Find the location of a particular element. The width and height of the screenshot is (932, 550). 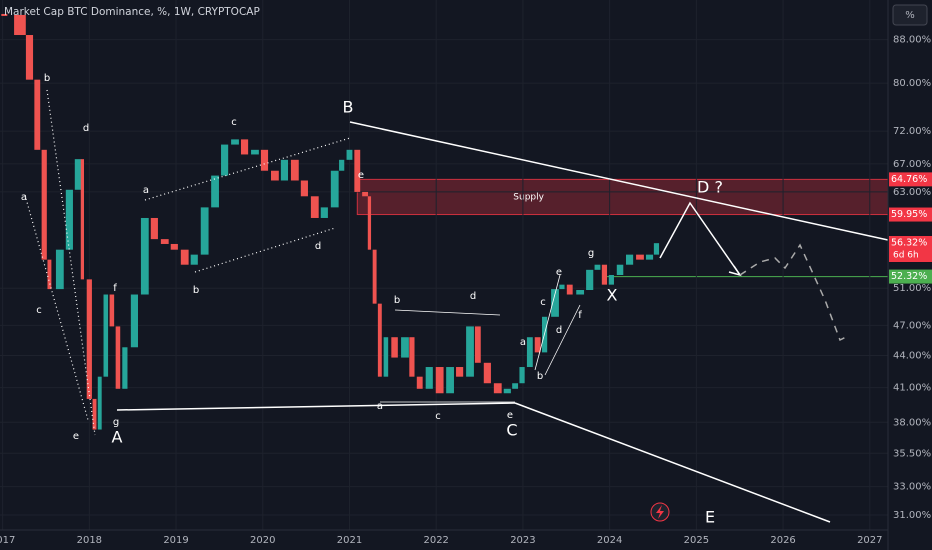

alert-icon is located at coordinates (660, 512).